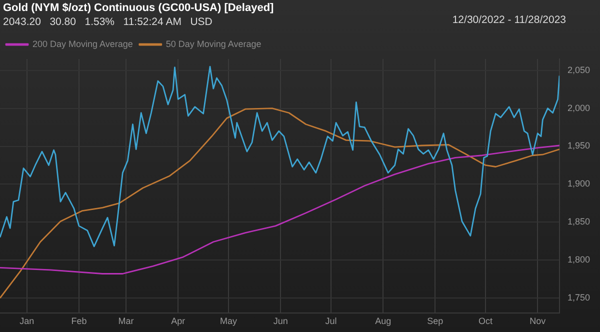  Describe the element at coordinates (27, 321) in the screenshot. I see `x-tick-label: Jan` at that location.